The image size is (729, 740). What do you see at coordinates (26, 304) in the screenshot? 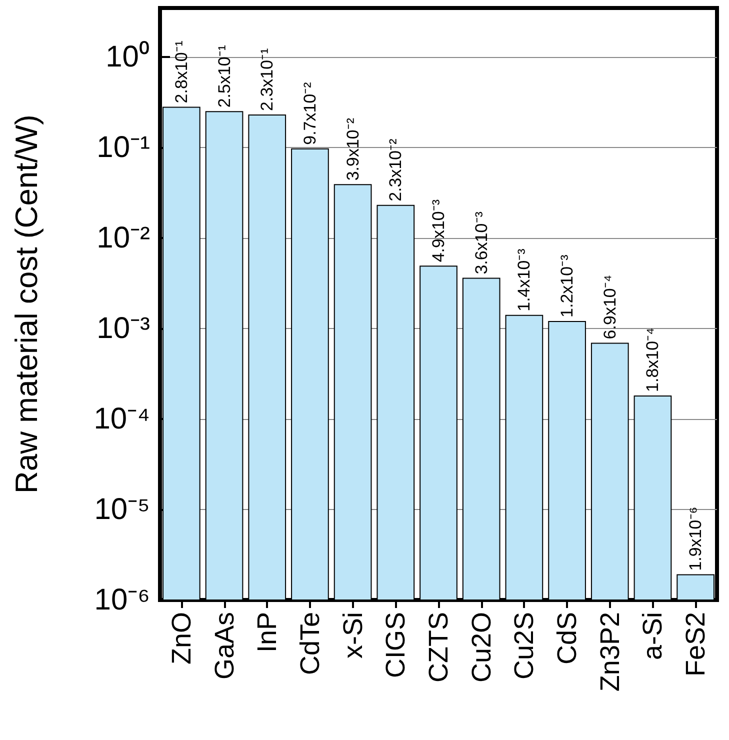
I see `y-axis-title: Raw material cost (Cent/W)` at bounding box center [26, 304].